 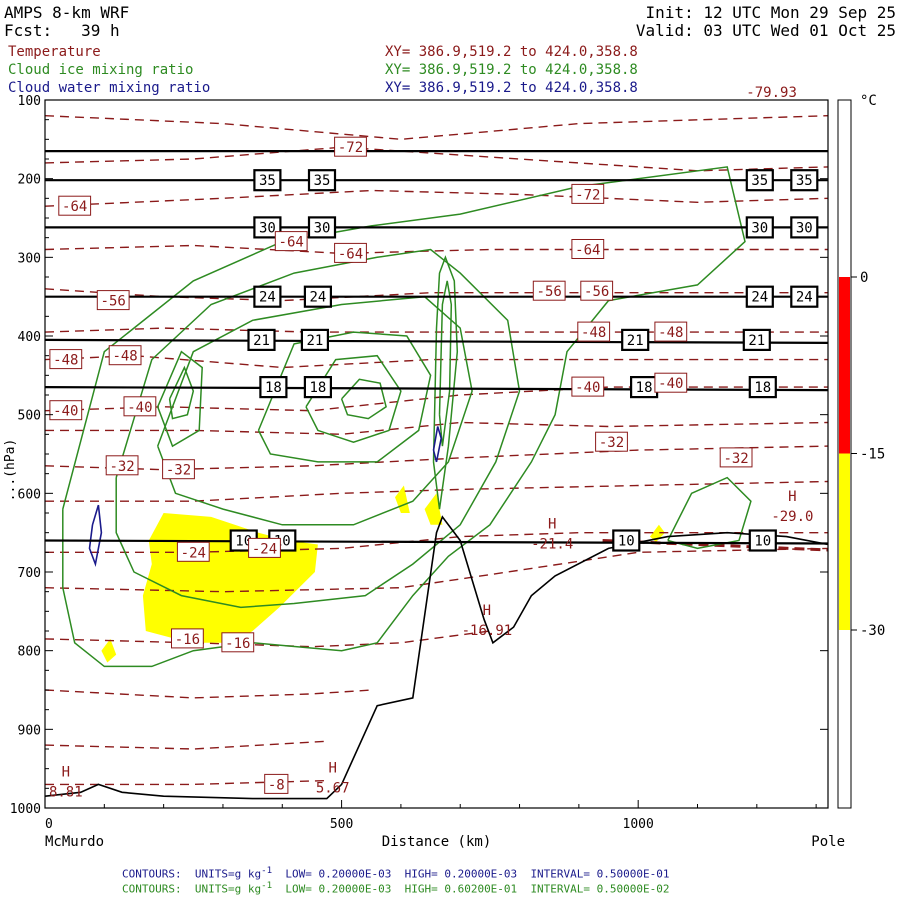 I want to click on colorbar-unit: °C, so click(x=868, y=101).